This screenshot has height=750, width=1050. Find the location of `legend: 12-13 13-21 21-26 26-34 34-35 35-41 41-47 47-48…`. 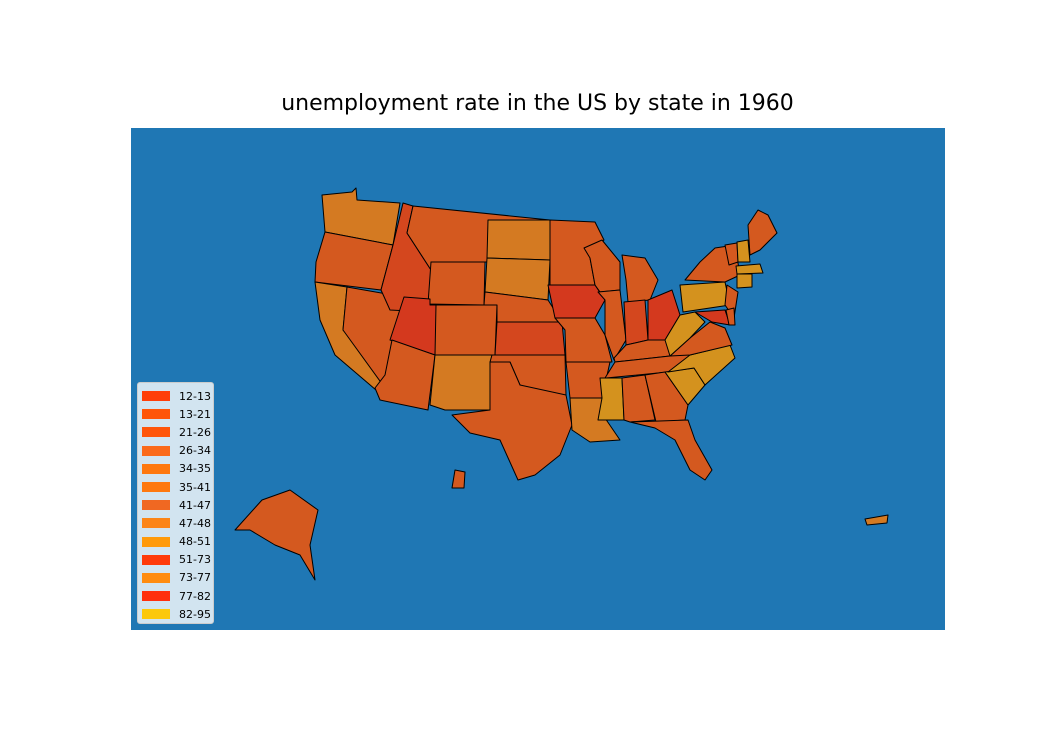

legend: 12-13 13-21 21-26 26-34 34-35 35-41 41-47 47-48… is located at coordinates (175, 503).